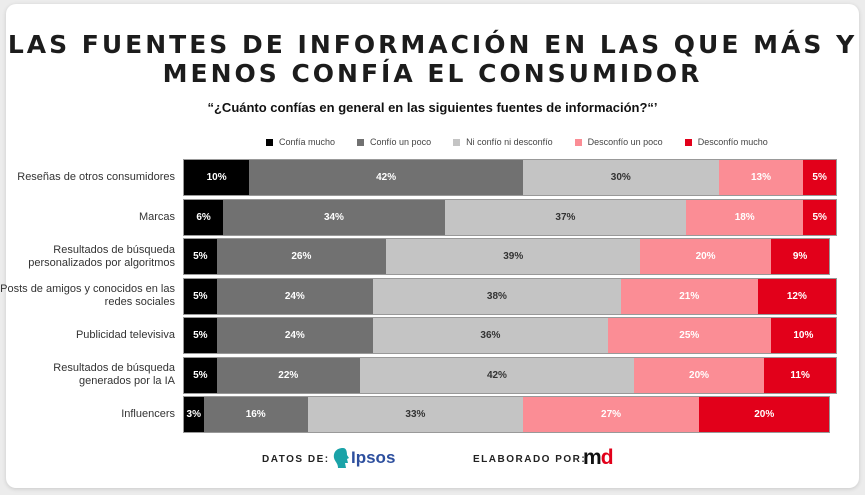 The image size is (865, 495). I want to click on bar-segment: 30%, so click(621, 177).